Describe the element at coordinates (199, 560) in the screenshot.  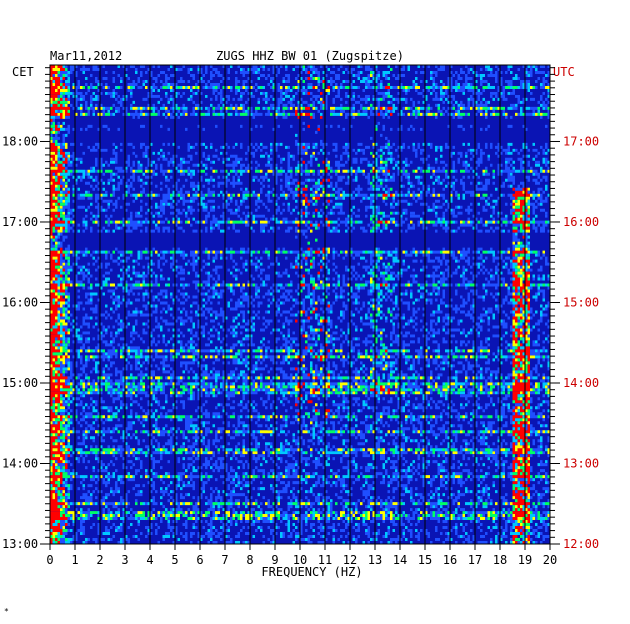
I see `x-tick-label: 6` at that location.